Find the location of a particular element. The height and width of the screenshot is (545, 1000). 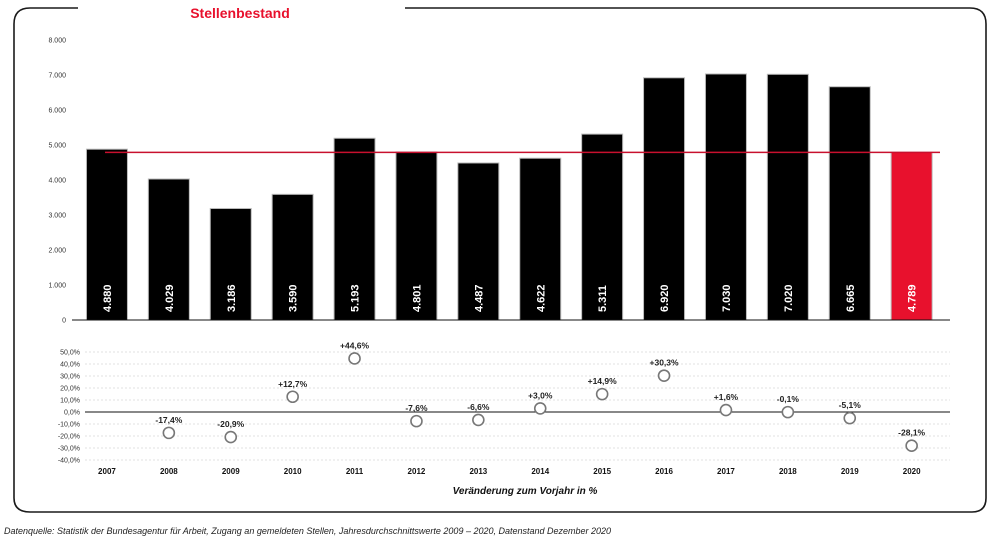

change-value-label: -20,9% is located at coordinates (230, 424).